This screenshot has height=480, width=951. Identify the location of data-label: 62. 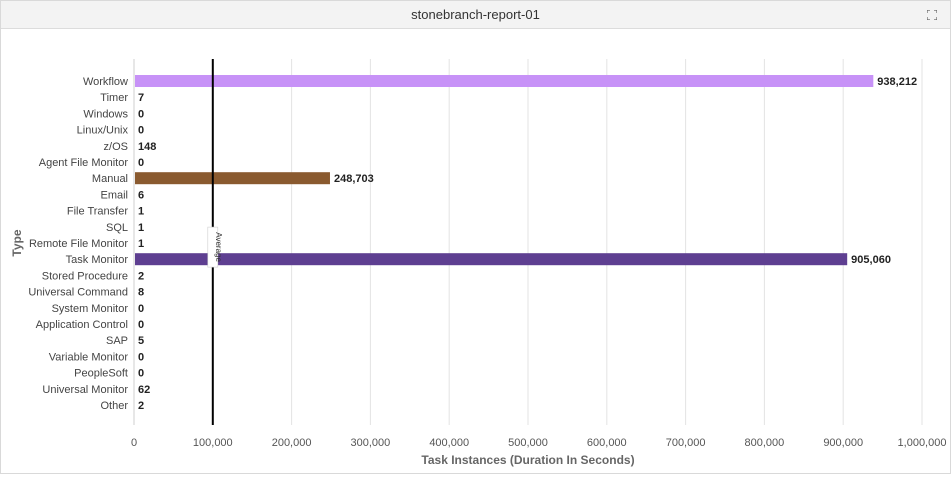
(144, 390).